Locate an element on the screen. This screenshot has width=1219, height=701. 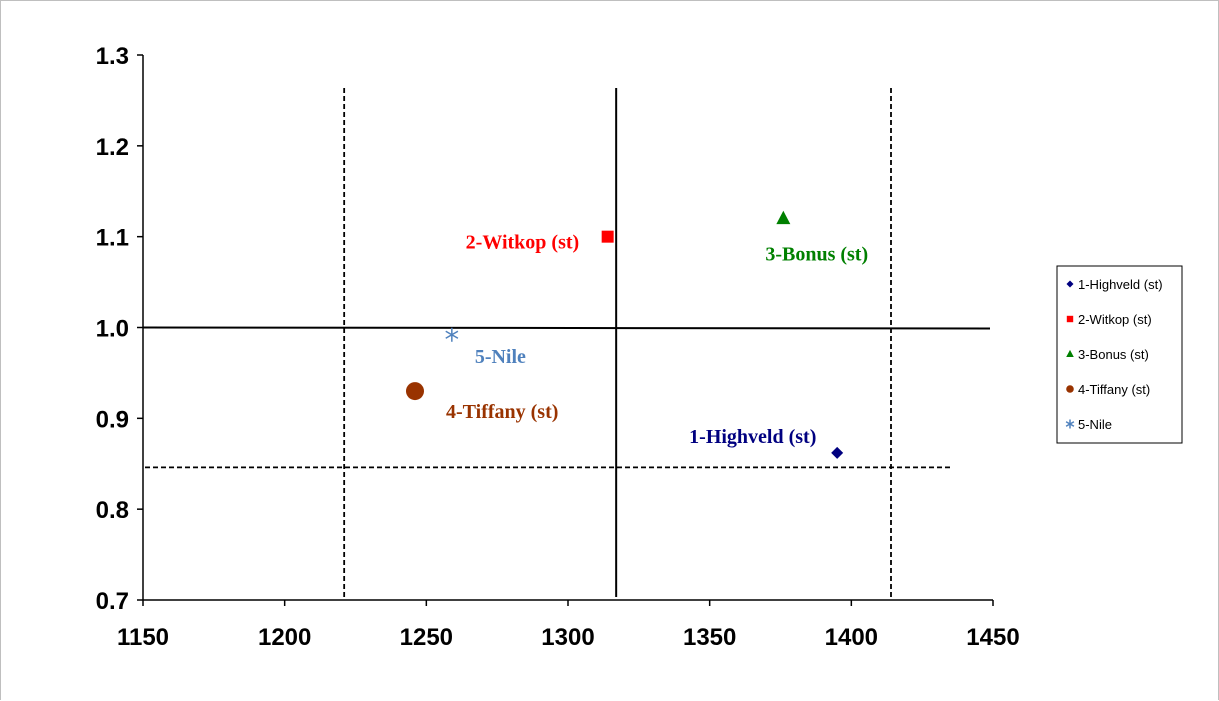
x-tick-label: 1250 is located at coordinates (426, 637).